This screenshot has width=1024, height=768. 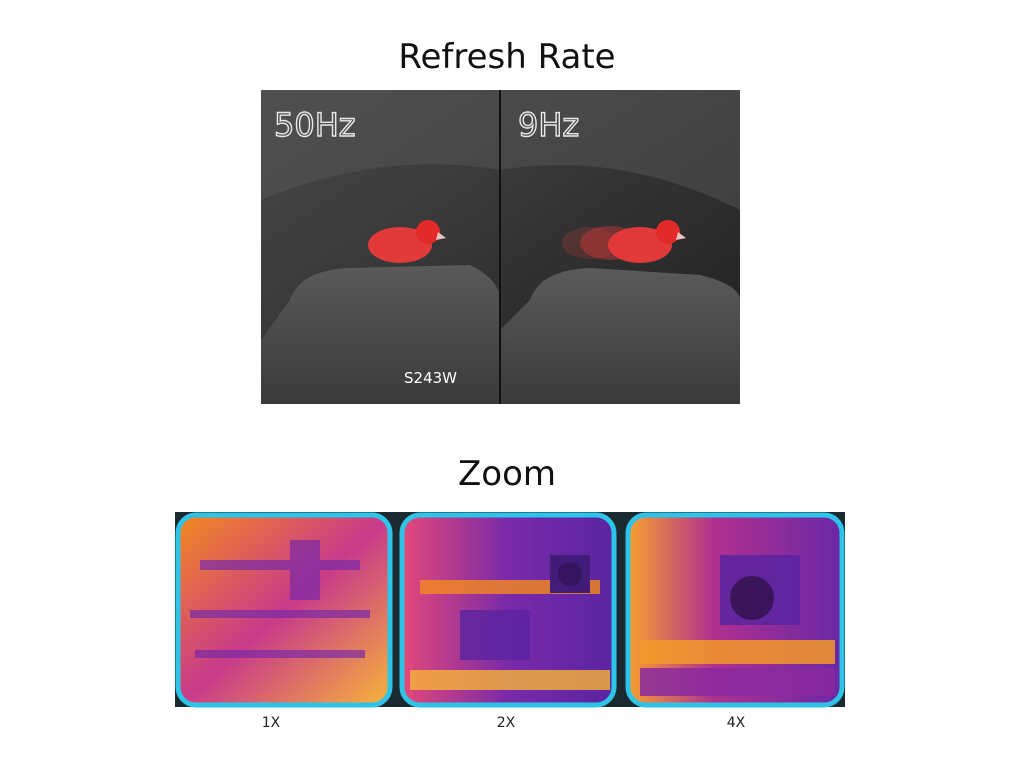 What do you see at coordinates (430, 378) in the screenshot?
I see `model-label: S243W` at bounding box center [430, 378].